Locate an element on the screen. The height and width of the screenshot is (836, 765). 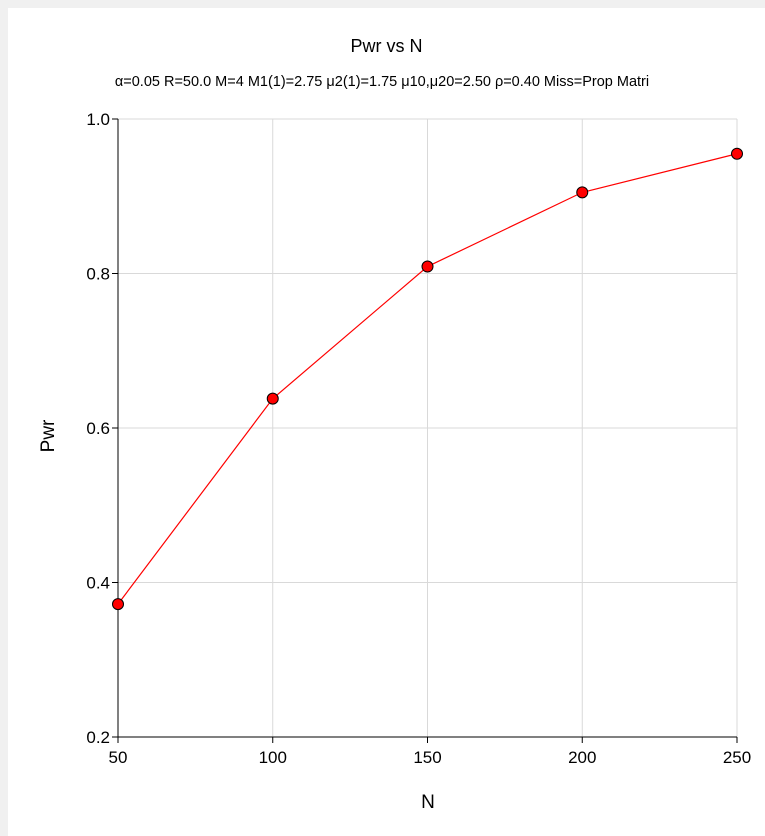
x-tick-label-3: 200 is located at coordinates (582, 757).